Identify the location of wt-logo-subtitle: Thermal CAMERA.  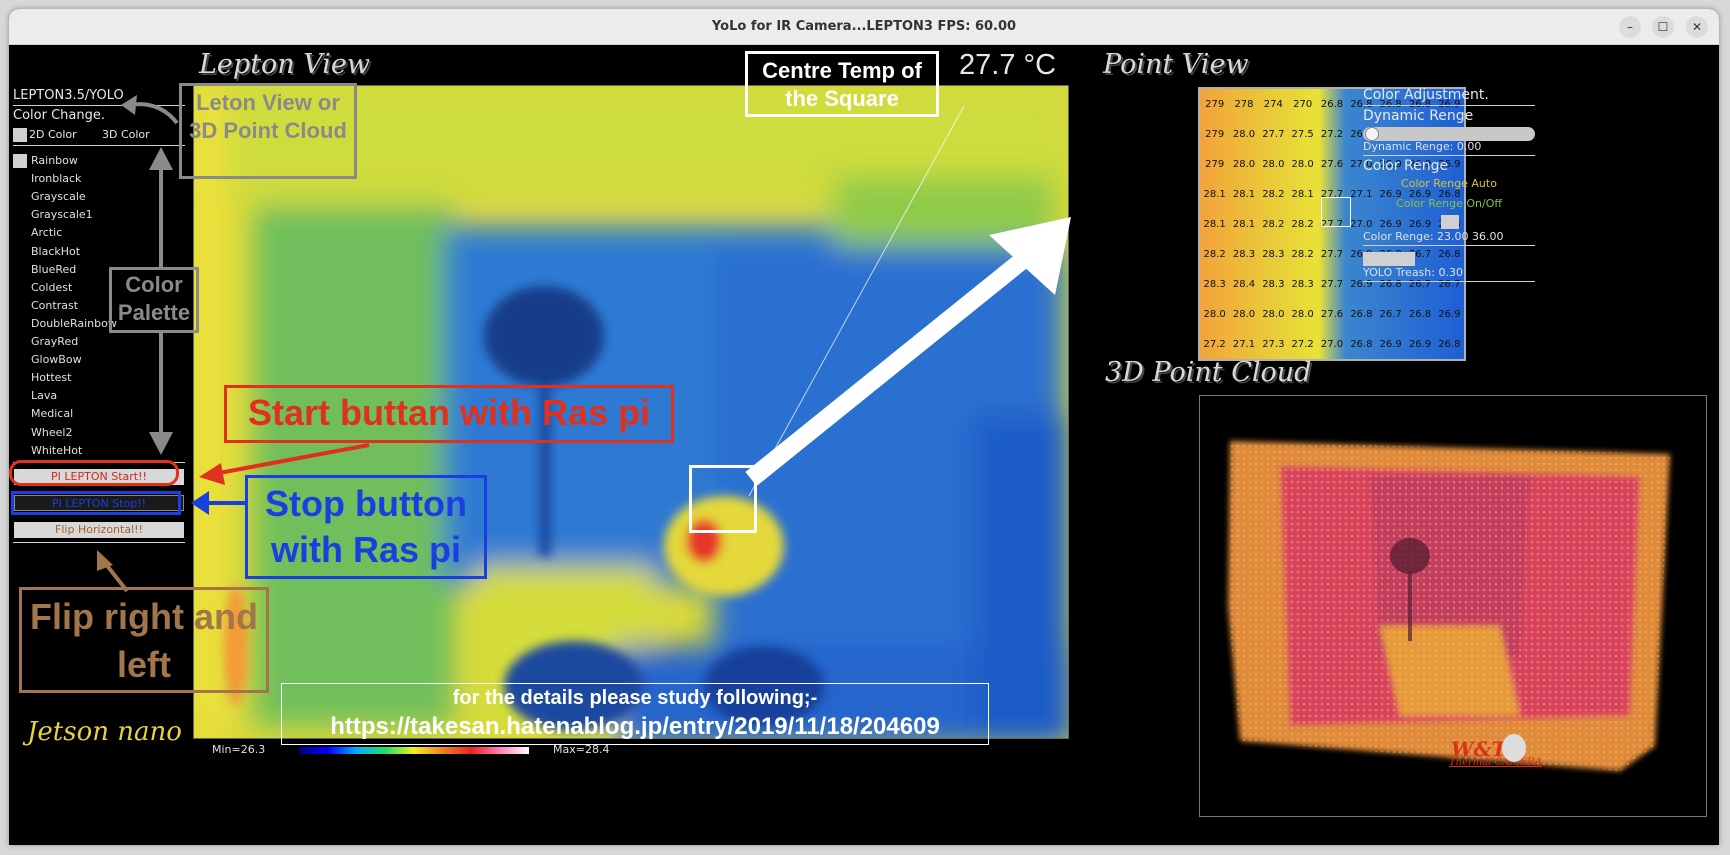
(1495, 762).